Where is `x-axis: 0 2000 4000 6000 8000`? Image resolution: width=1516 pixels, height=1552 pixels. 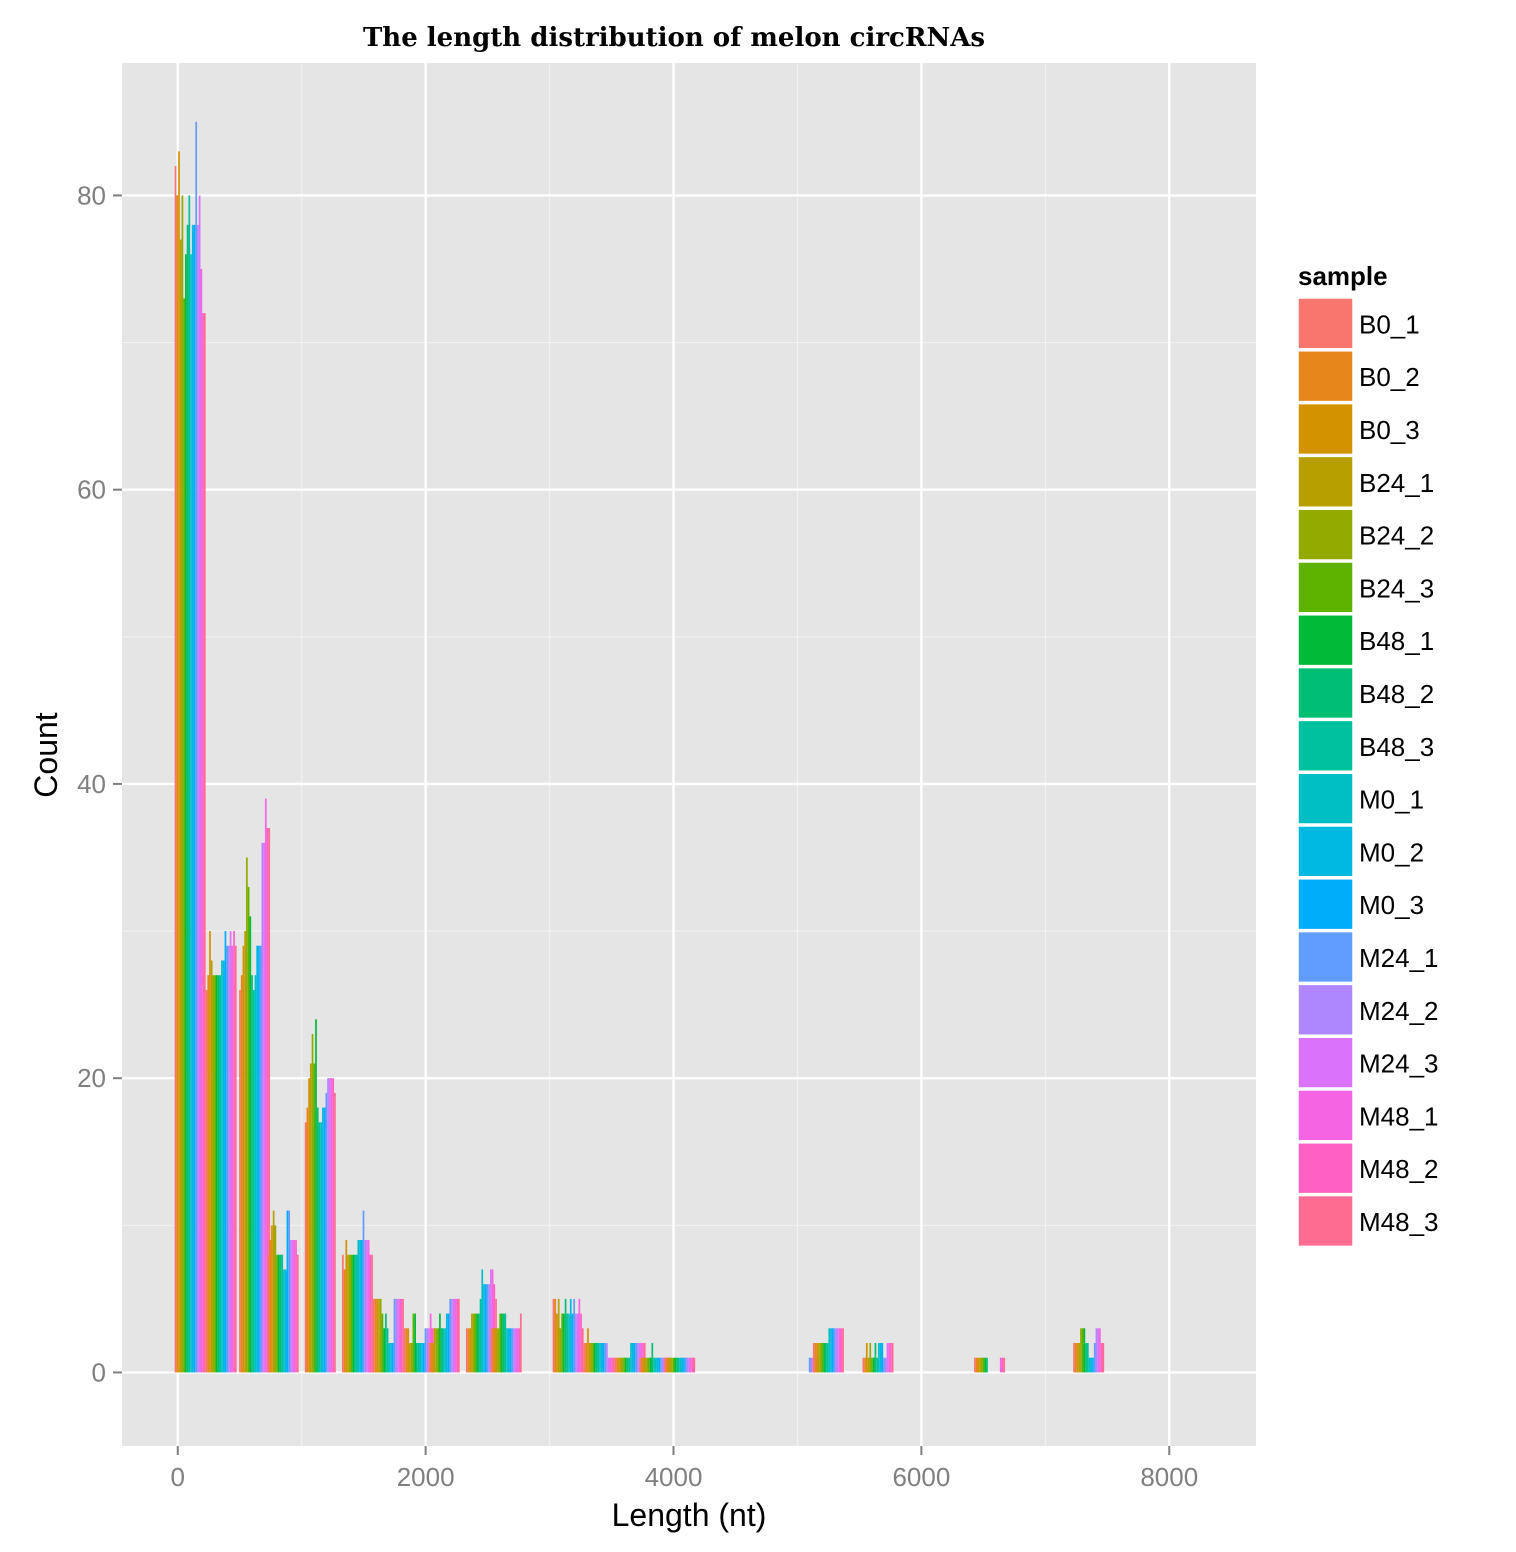
x-axis: 0 2000 4000 6000 8000 is located at coordinates (684, 1469).